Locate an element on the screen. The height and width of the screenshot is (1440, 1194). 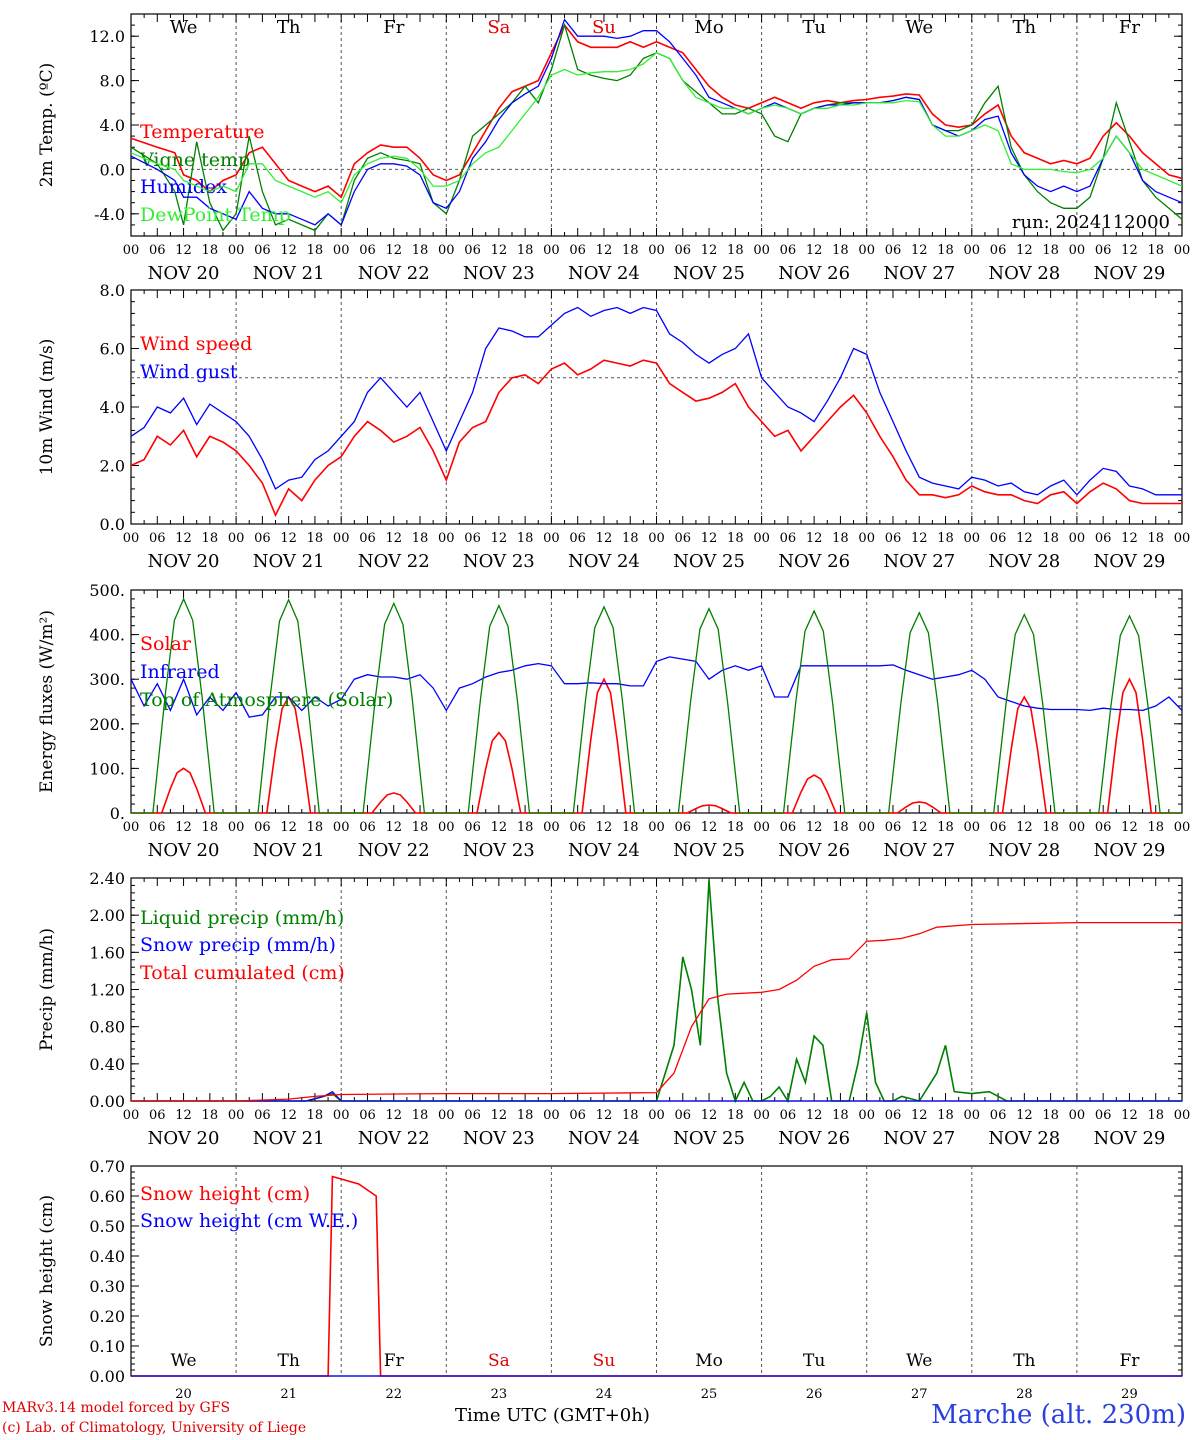
legend-label: Top of Atmosphere (Solar) is located at coordinates (266, 700).